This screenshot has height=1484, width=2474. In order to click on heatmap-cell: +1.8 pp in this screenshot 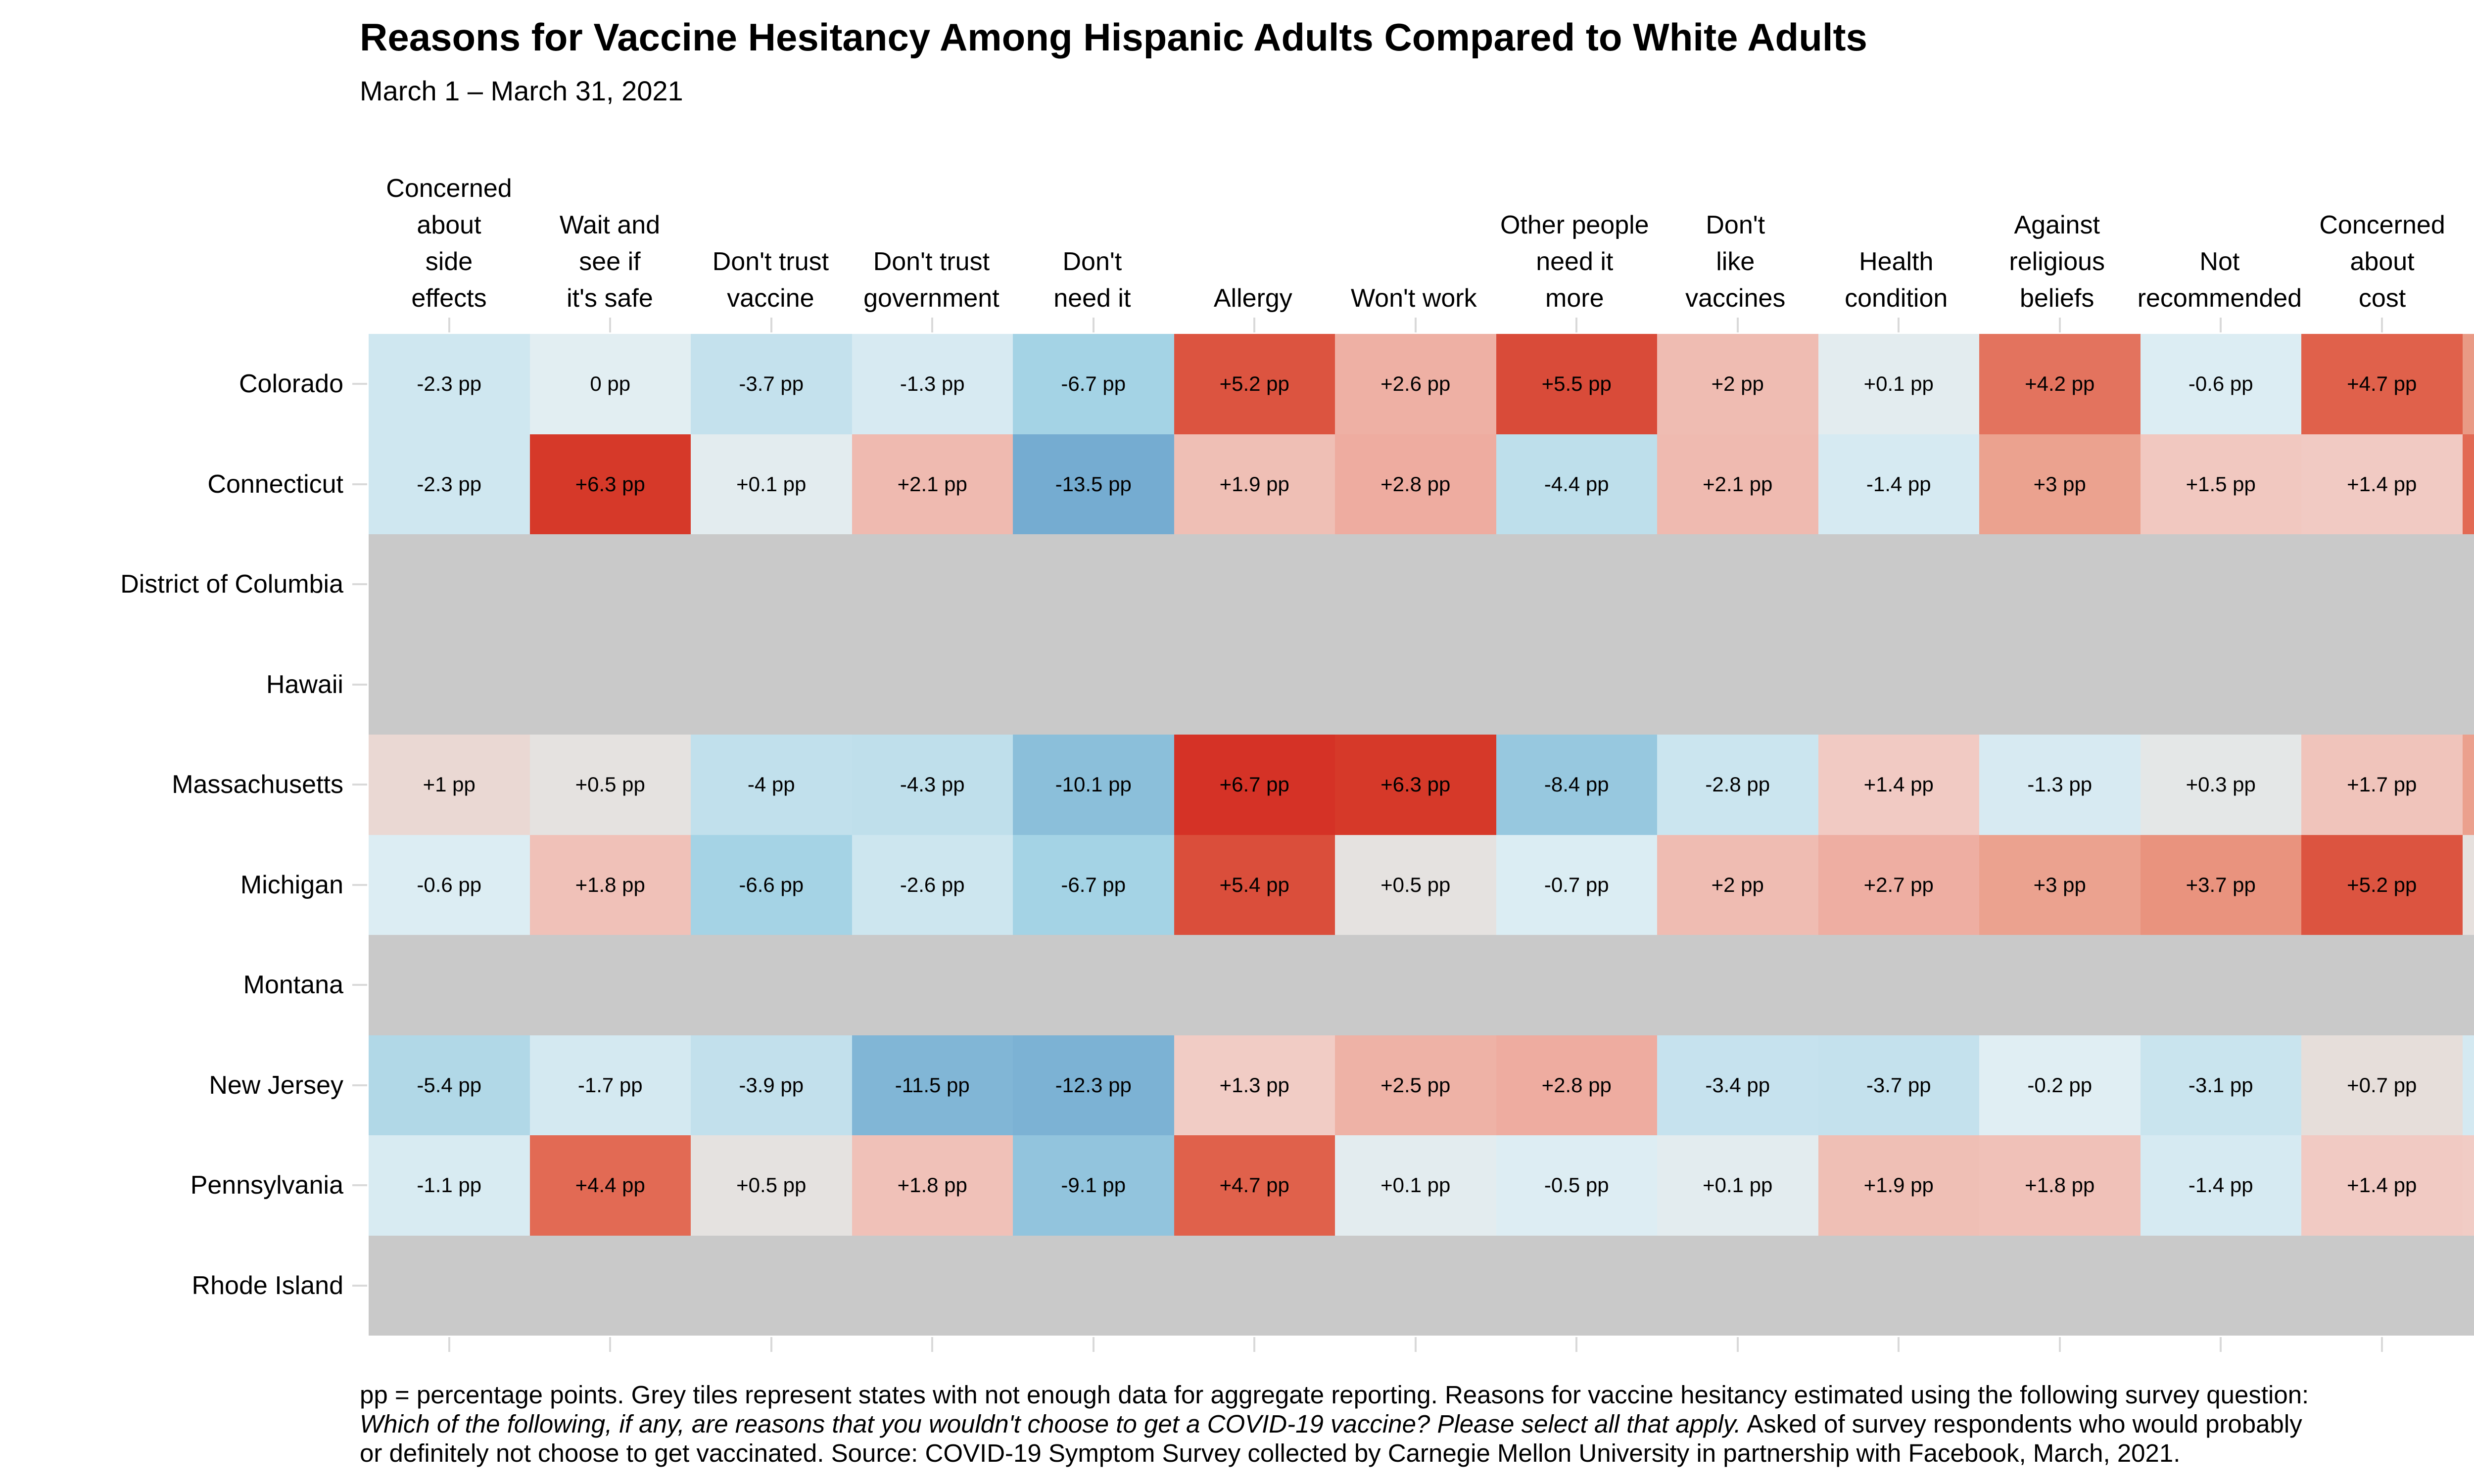, I will do `click(2060, 1185)`.